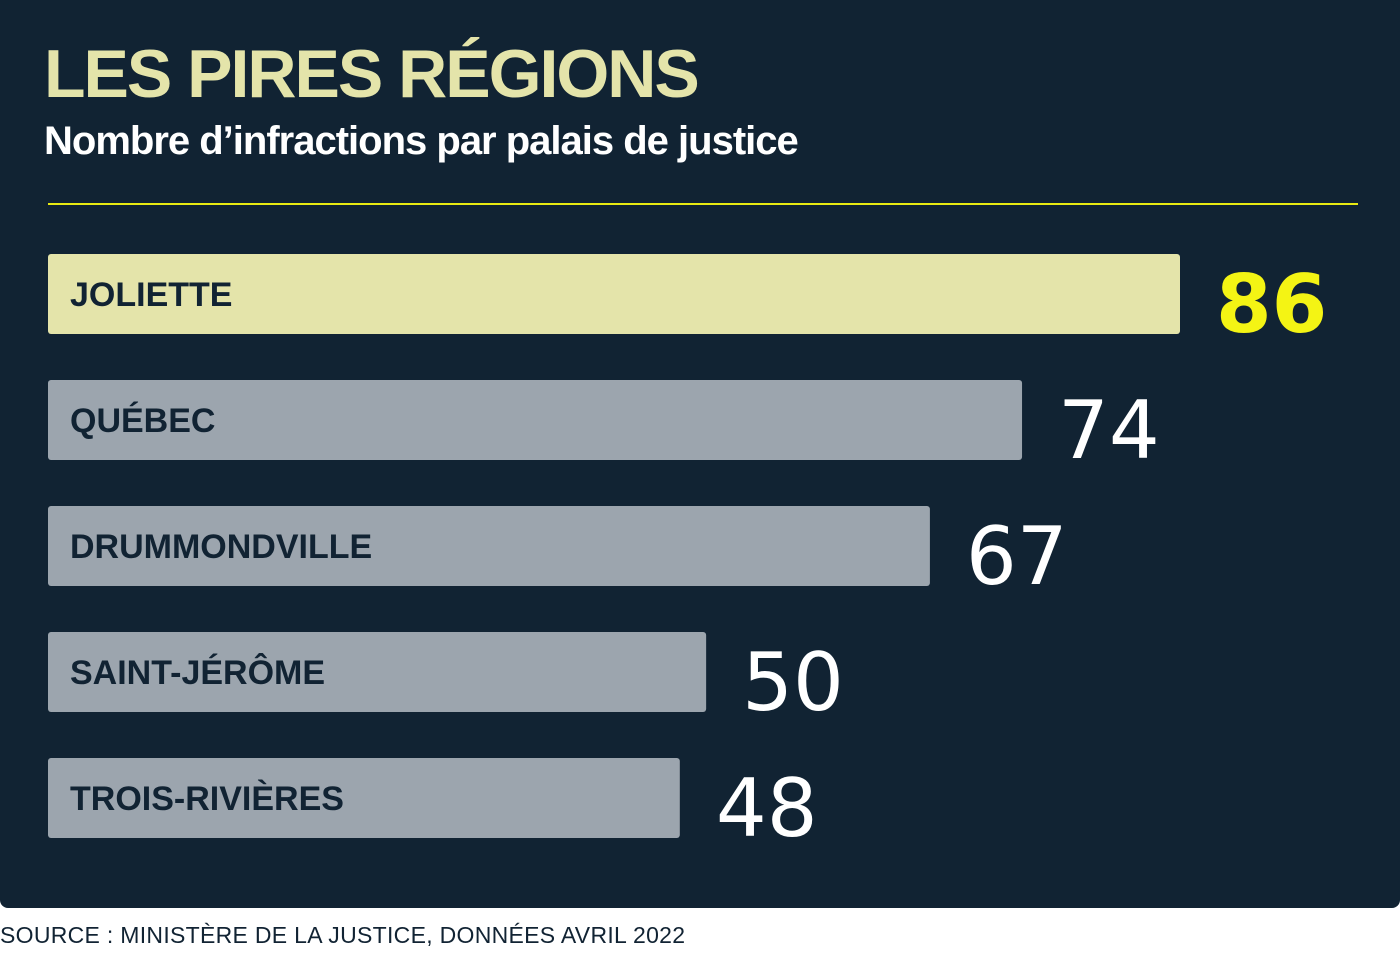  What do you see at coordinates (489, 546) in the screenshot?
I see `bar-drummondville` at bounding box center [489, 546].